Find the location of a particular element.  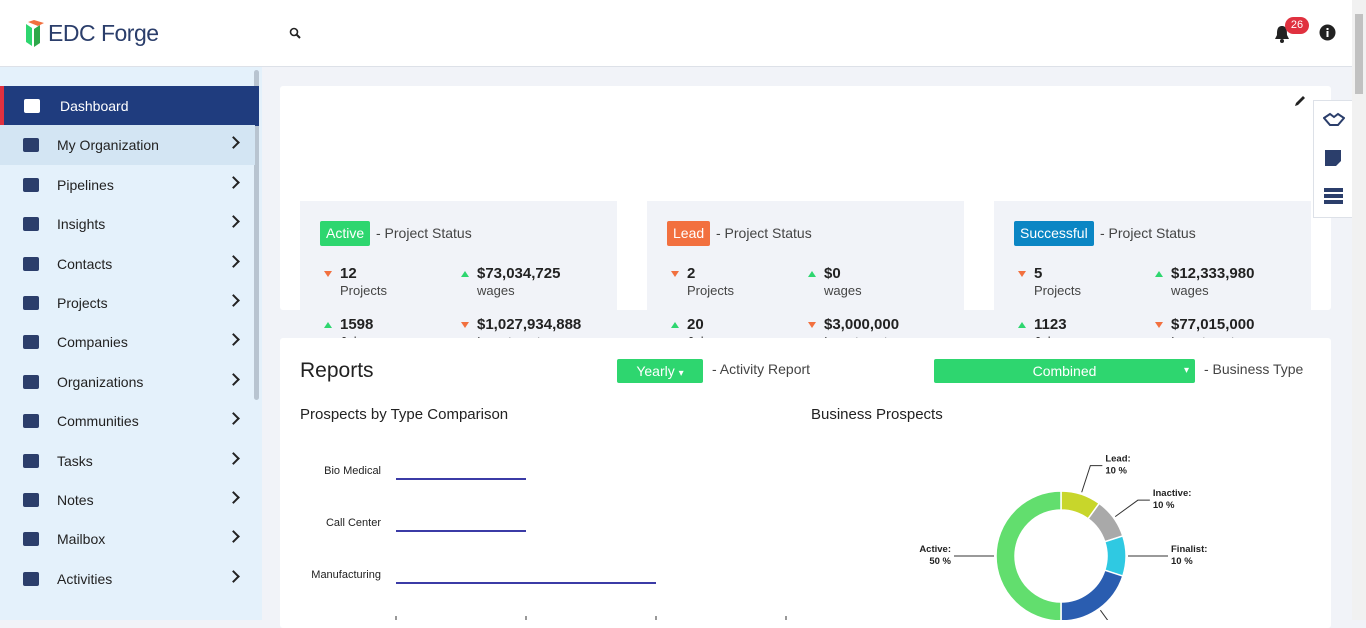

sidebar-item: Organizations is located at coordinates (127, 382).